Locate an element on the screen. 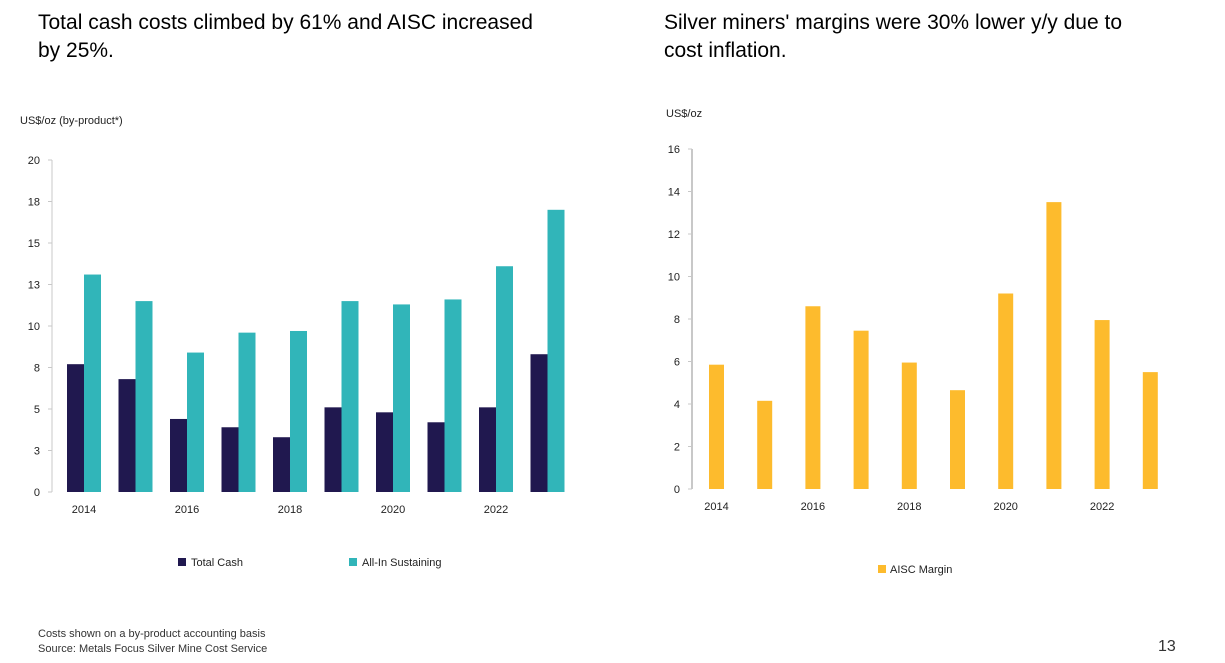 The image size is (1225, 663). bar-aisc-margin-2016 is located at coordinates (813, 397).